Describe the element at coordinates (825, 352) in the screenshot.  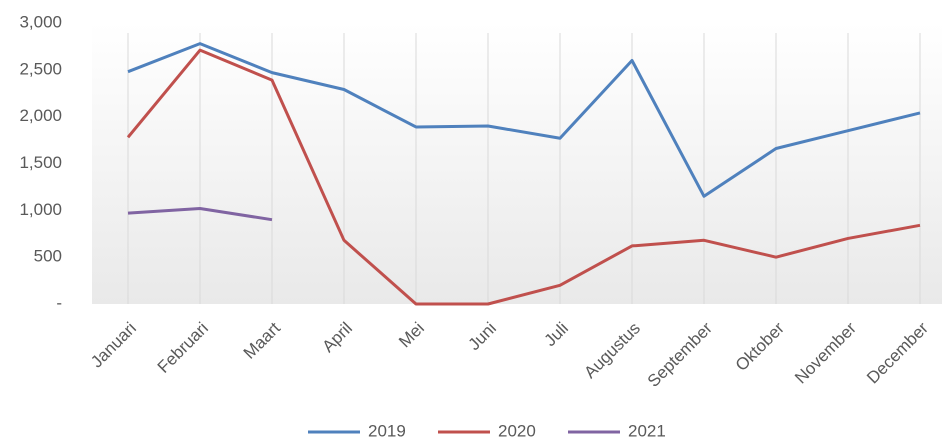
I see `x-tick-label: November` at that location.